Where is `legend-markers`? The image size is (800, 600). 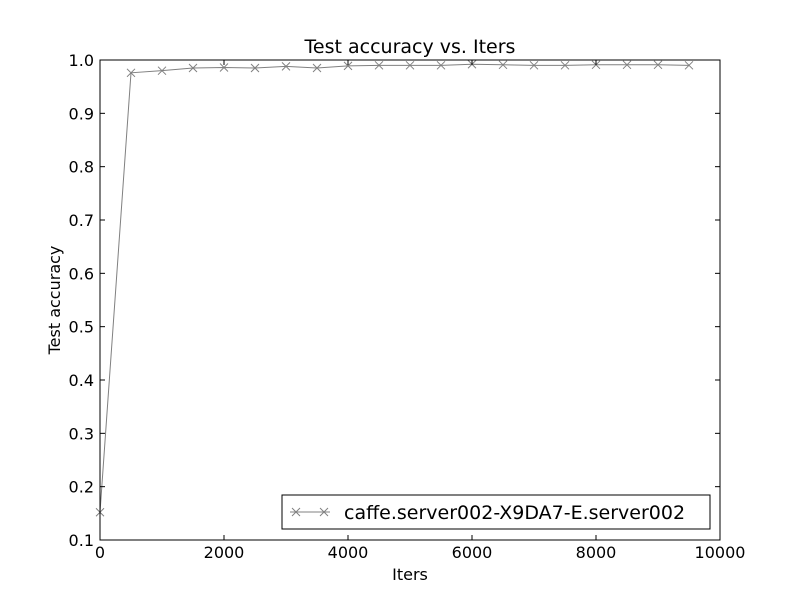 legend-markers is located at coordinates (310, 512).